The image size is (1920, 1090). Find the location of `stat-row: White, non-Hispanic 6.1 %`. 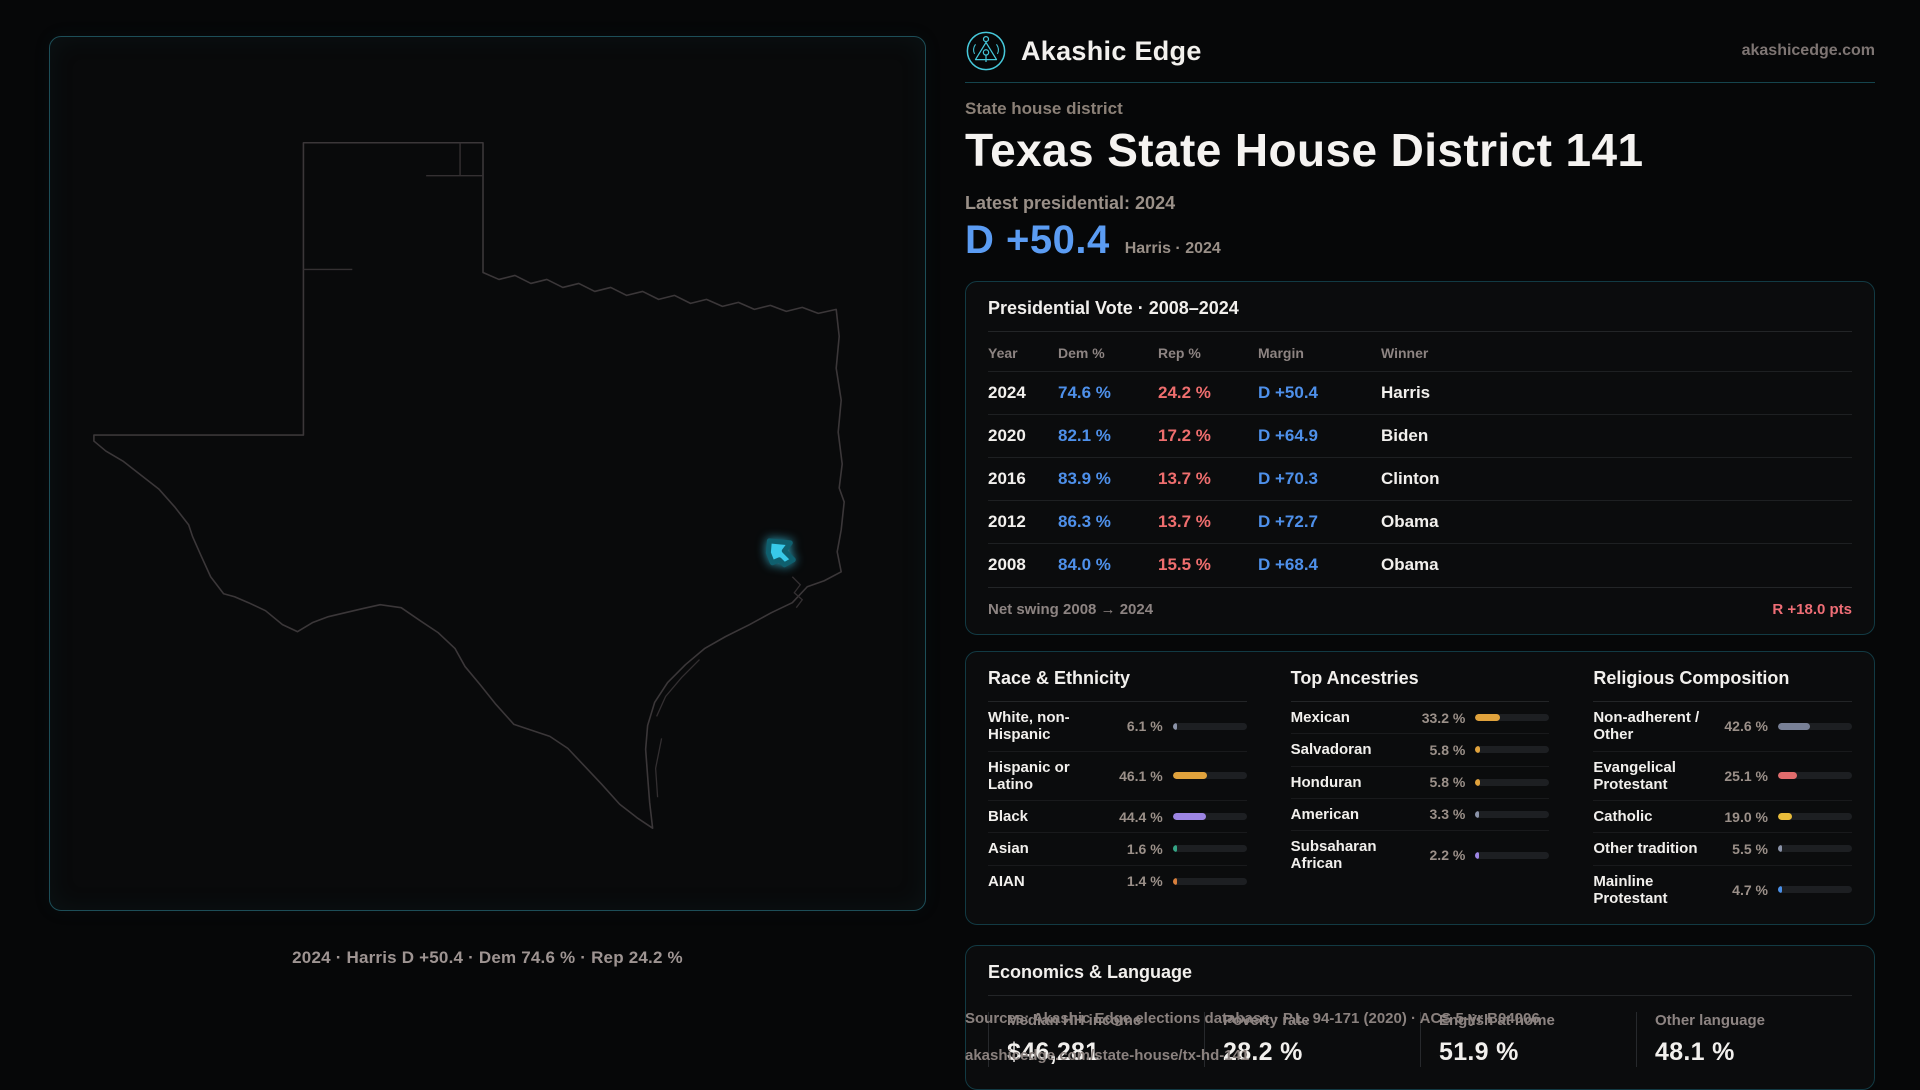

stat-row: White, non-Hispanic 6.1 % is located at coordinates (1117, 727).